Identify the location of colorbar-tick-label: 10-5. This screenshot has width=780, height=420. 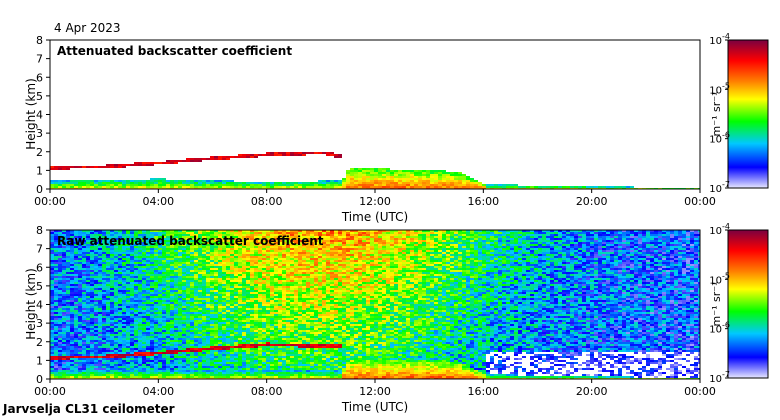
(719, 88).